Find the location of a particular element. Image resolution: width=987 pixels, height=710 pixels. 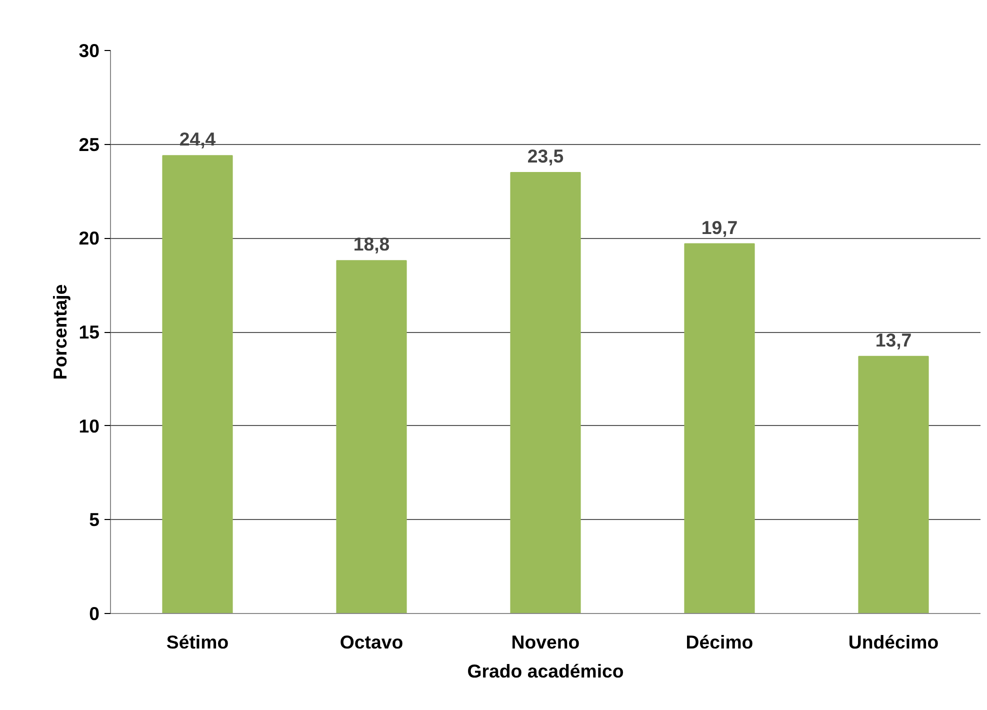

data-label: 18,8 is located at coordinates (371, 244).